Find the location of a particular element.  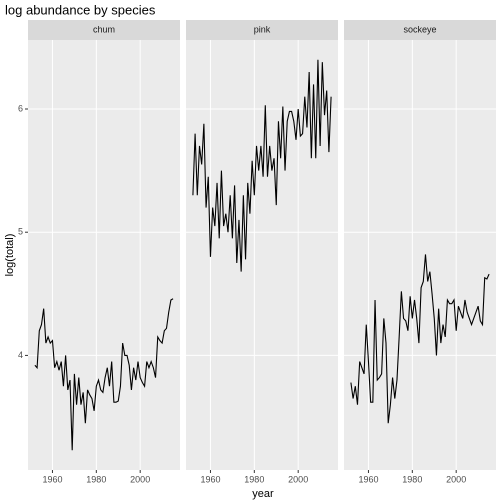

strip-label: pink is located at coordinates (262, 29).